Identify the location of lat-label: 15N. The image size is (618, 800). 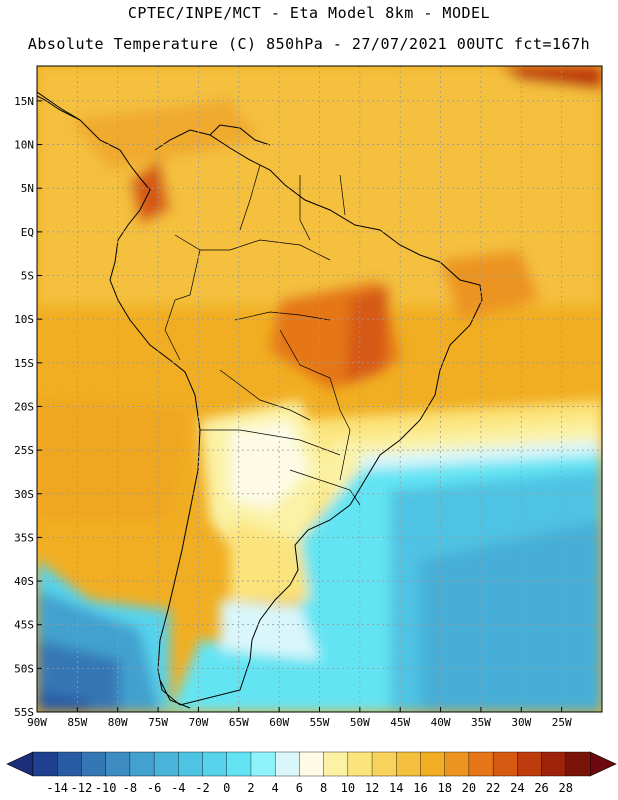
(24, 101).